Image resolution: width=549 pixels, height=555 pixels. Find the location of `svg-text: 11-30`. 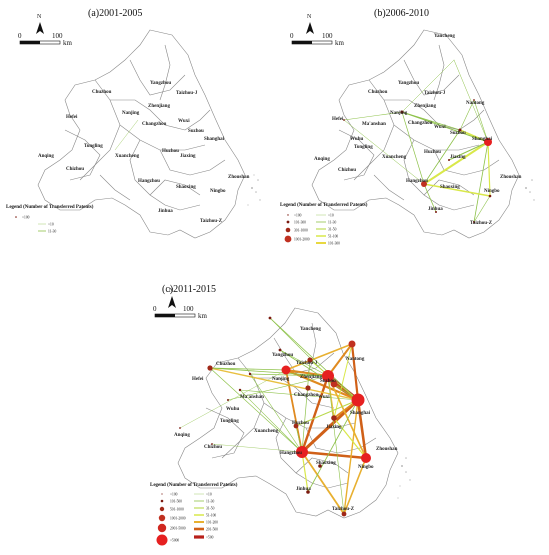

svg-text: 11-30 is located at coordinates (332, 223).